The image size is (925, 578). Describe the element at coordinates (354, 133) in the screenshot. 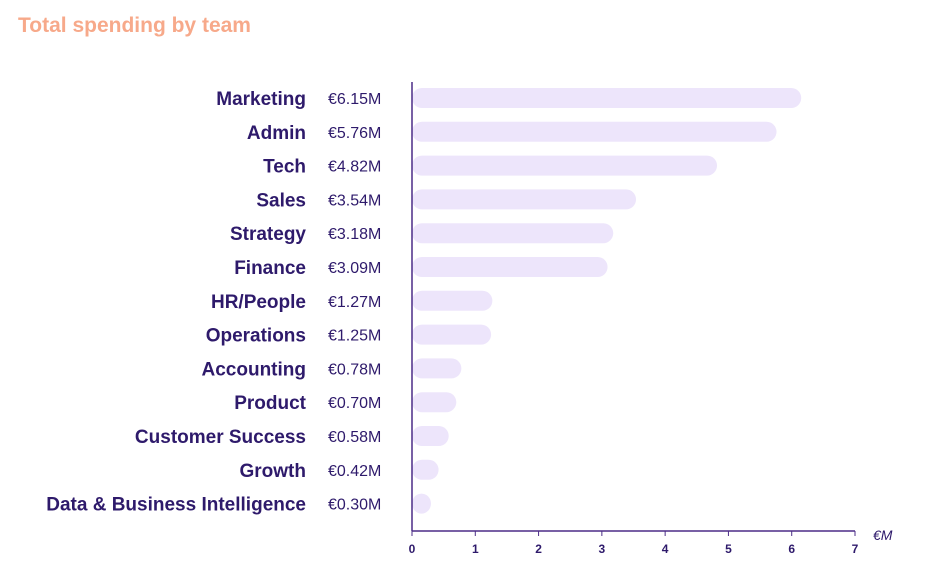

I see `value-label: €5.76M` at that location.